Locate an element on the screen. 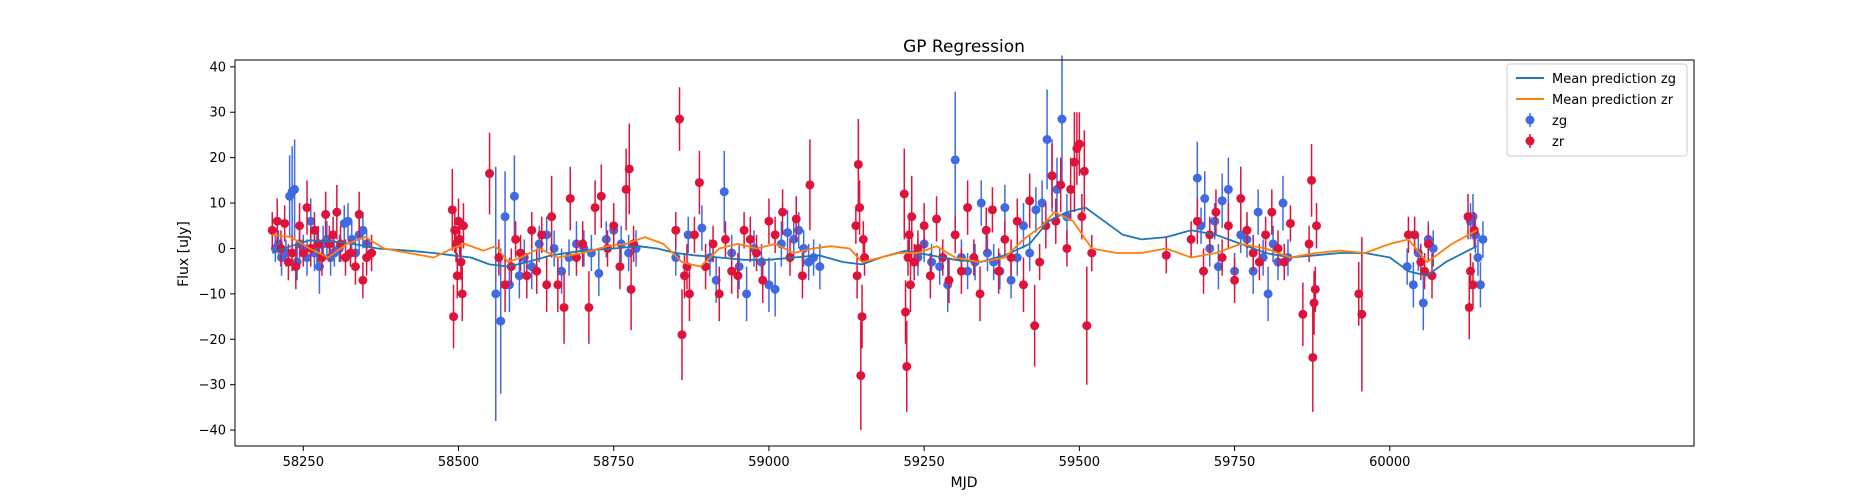 The height and width of the screenshot is (500, 1875). x-tick-label: 58250 is located at coordinates (303, 462).